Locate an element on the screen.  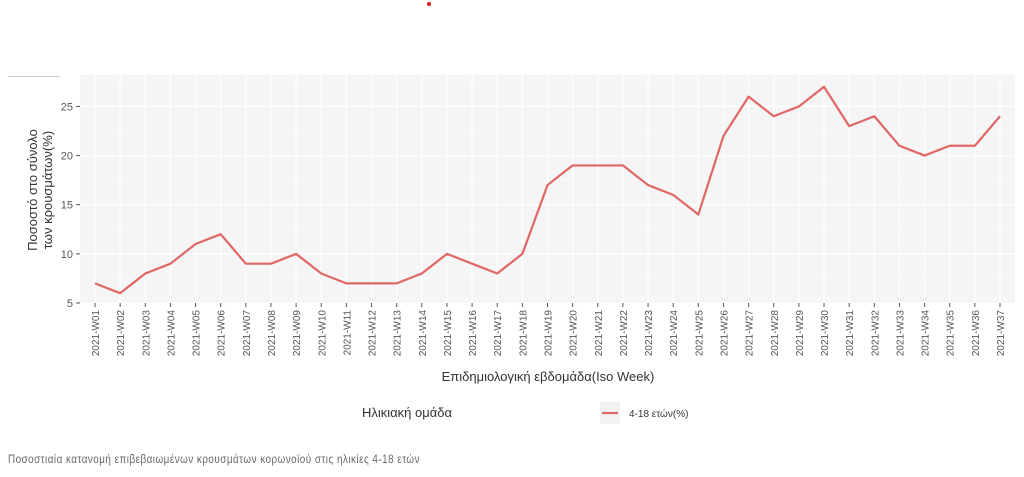
tick-label-x: 2021-W32 is located at coordinates (875, 333).